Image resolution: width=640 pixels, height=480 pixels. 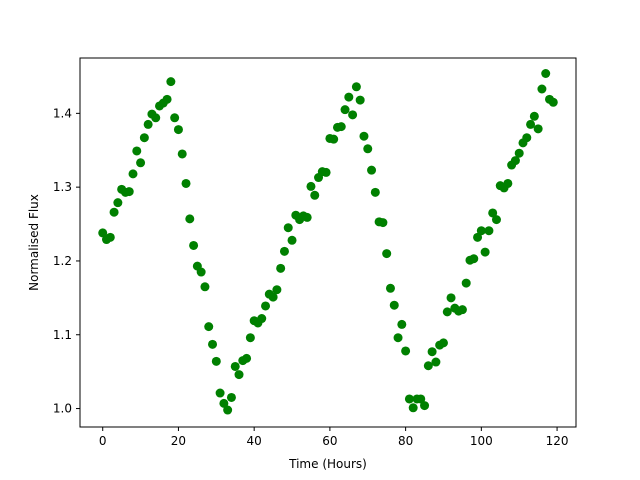 What do you see at coordinates (557, 441) in the screenshot?
I see `x-tick-label: 120` at bounding box center [557, 441].